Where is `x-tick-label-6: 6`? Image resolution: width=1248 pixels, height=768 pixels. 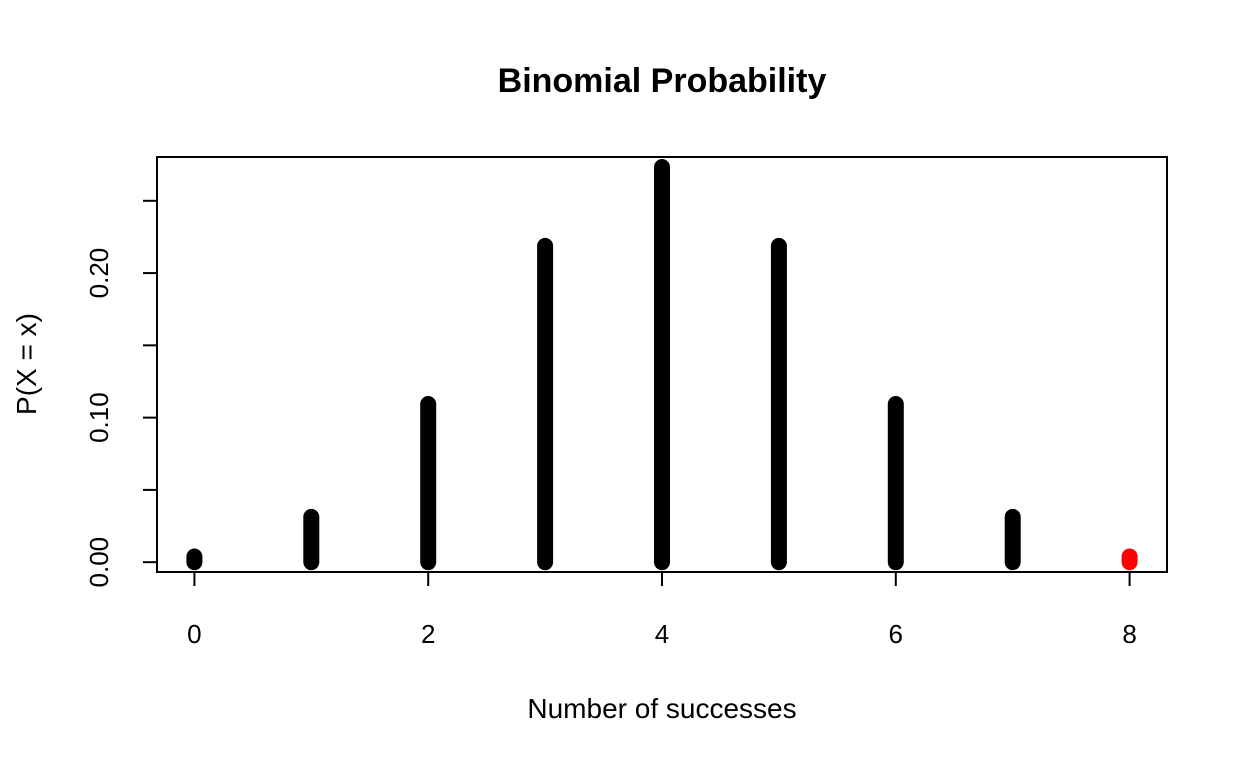 x-tick-label-6: 6 is located at coordinates (896, 634).